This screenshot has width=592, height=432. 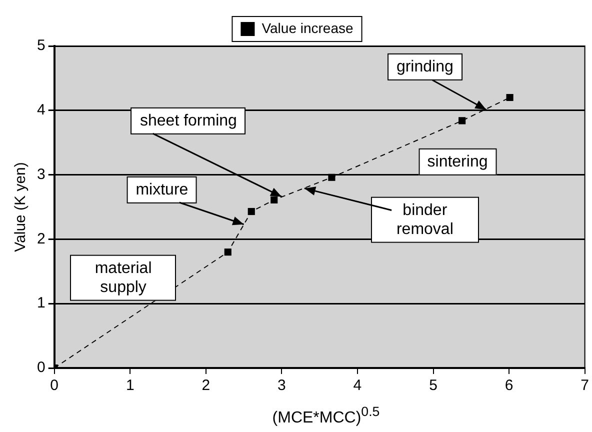 What do you see at coordinates (509, 385) in the screenshot?
I see `x-tick-label: 6` at bounding box center [509, 385].